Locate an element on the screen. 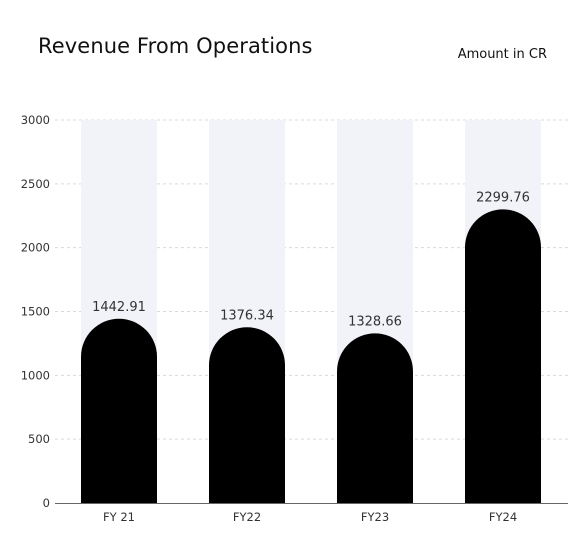  x-category-label: FY22 is located at coordinates (247, 517).